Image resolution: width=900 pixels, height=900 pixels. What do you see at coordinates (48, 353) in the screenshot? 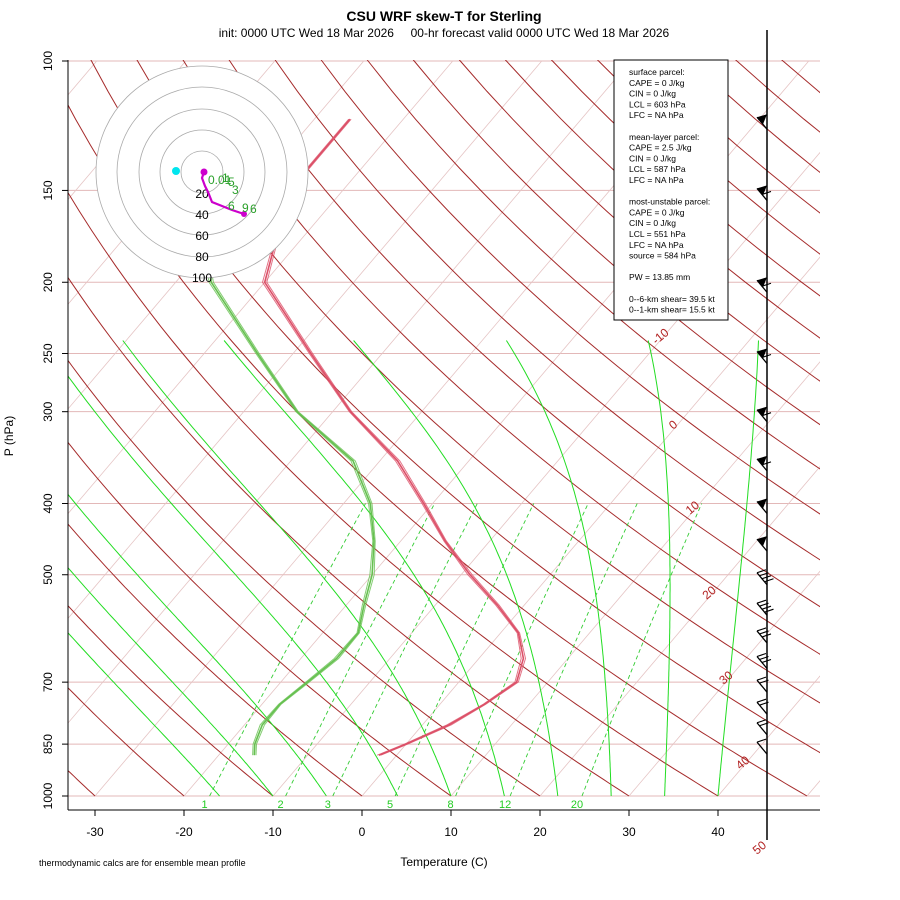
I see `y-tick-label: 250` at bounding box center [48, 353].